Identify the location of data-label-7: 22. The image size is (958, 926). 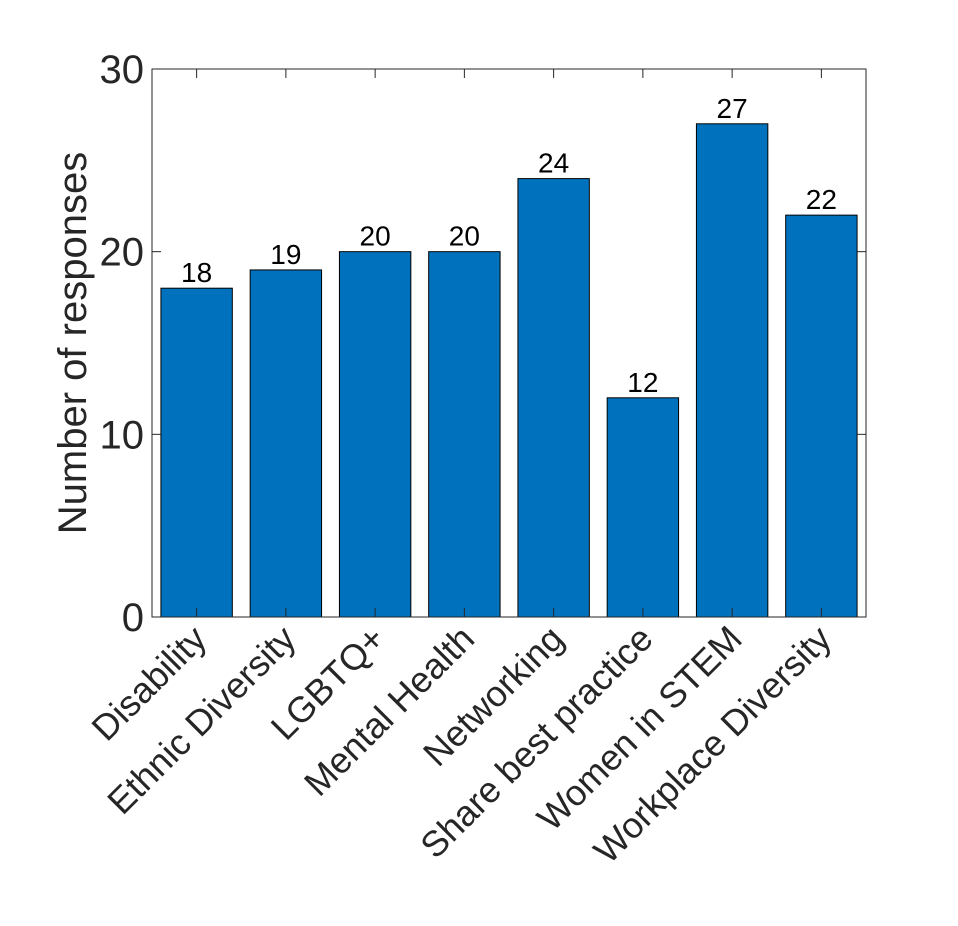
(821, 199).